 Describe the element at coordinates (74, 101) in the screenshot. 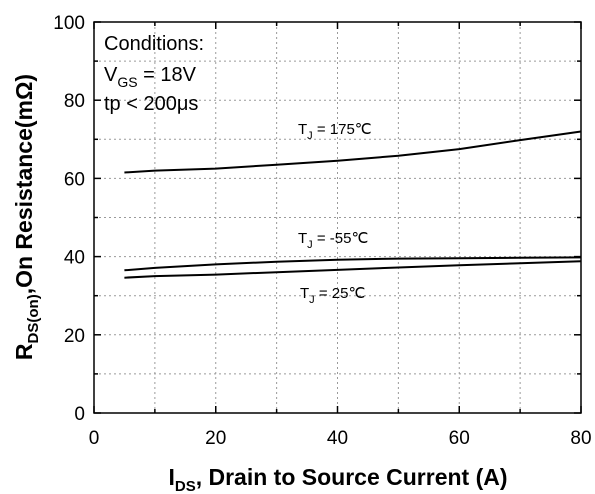

I see `y-tick-label: 80` at that location.